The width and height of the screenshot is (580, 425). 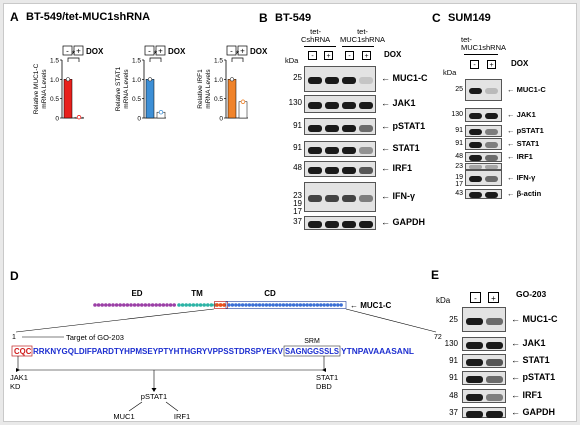 I want to click on kda-marker: 48, so click(x=297, y=167).